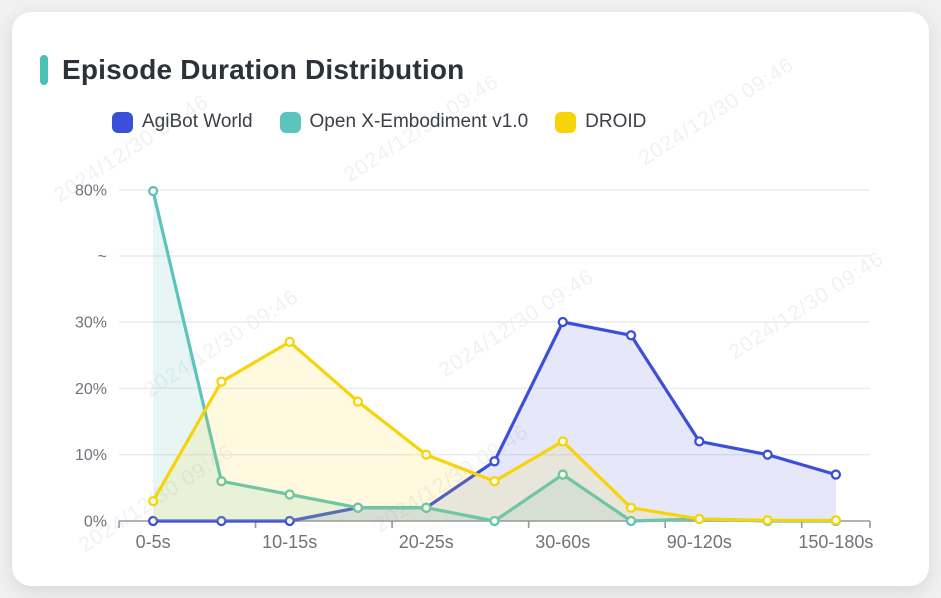  What do you see at coordinates (91, 389) in the screenshot?
I see `y-axis-label: 20%` at bounding box center [91, 389].